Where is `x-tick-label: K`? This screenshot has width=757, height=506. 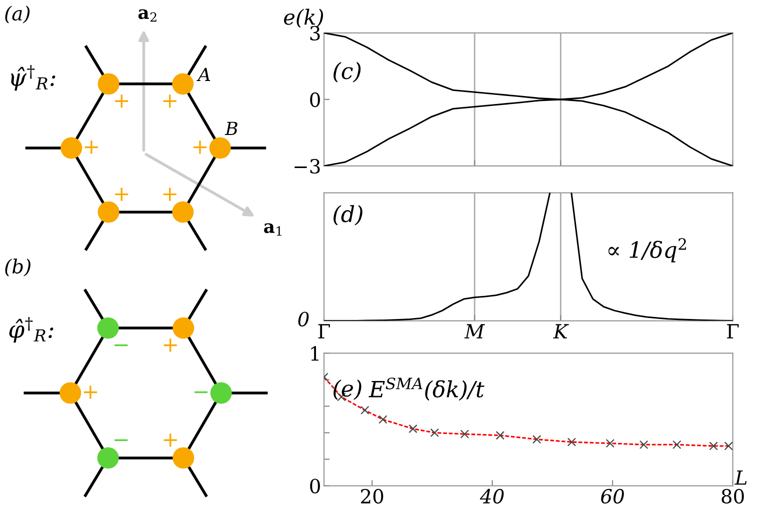
x-tick-label: K is located at coordinates (561, 331).